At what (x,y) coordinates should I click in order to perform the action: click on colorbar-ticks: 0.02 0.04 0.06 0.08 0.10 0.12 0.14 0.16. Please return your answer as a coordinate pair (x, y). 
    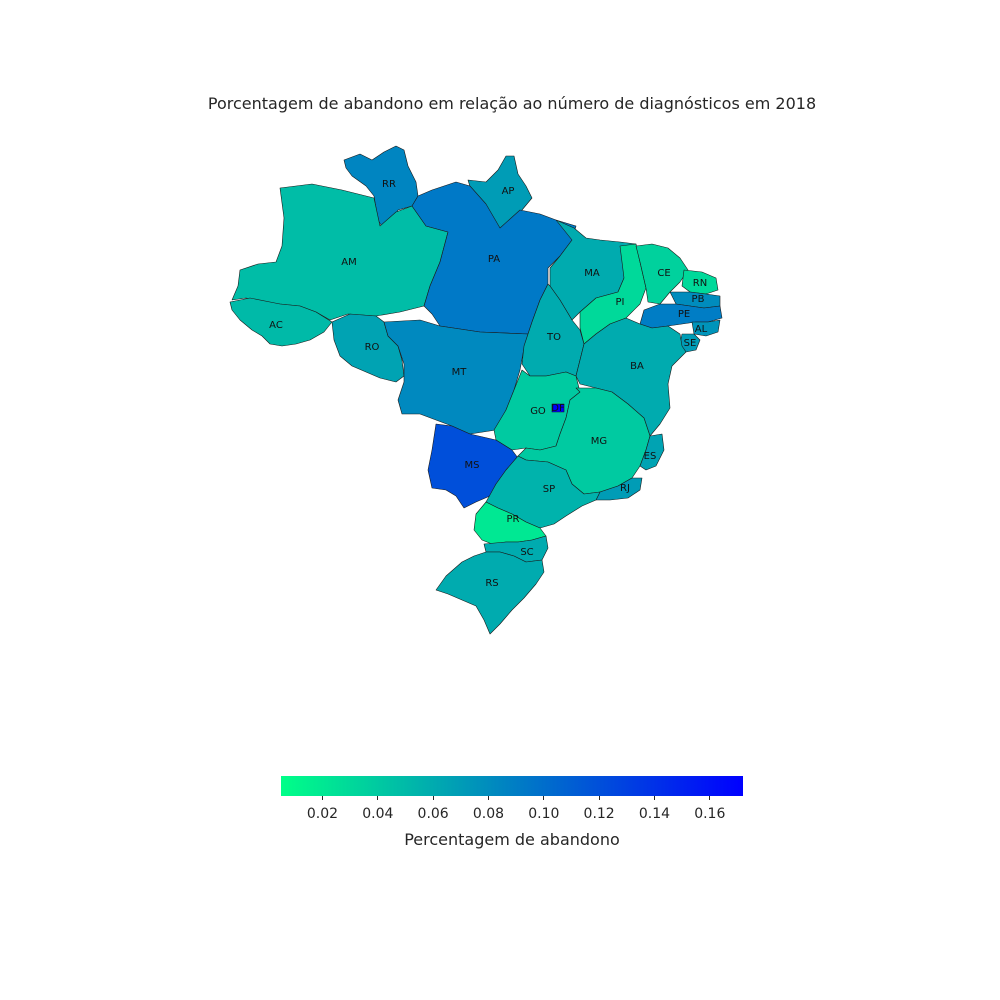
    Looking at the image, I should click on (512, 811).